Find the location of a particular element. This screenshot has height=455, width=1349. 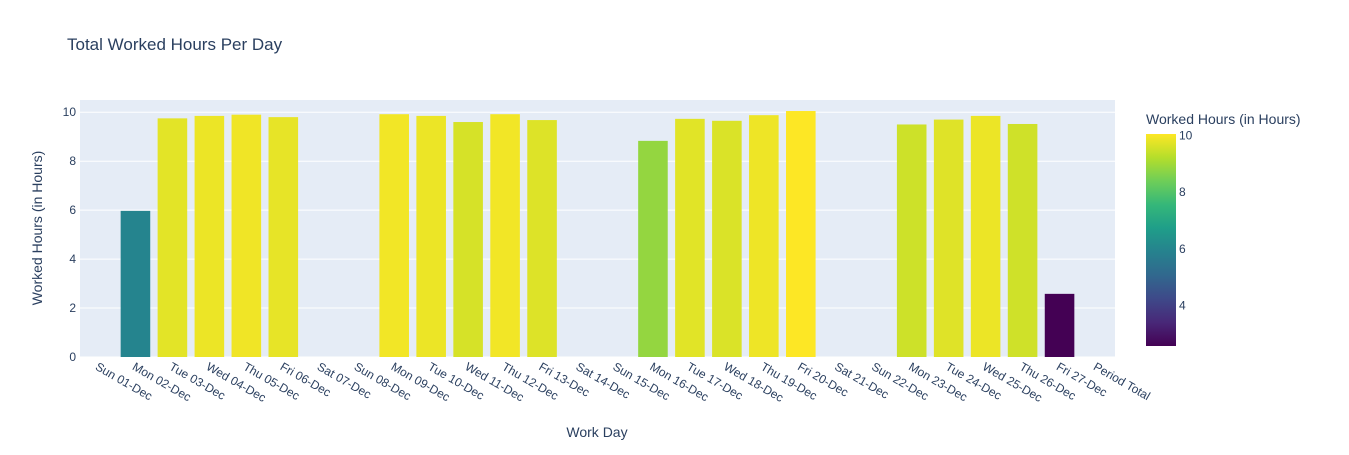

y-tick-label: 6 is located at coordinates (72, 210).